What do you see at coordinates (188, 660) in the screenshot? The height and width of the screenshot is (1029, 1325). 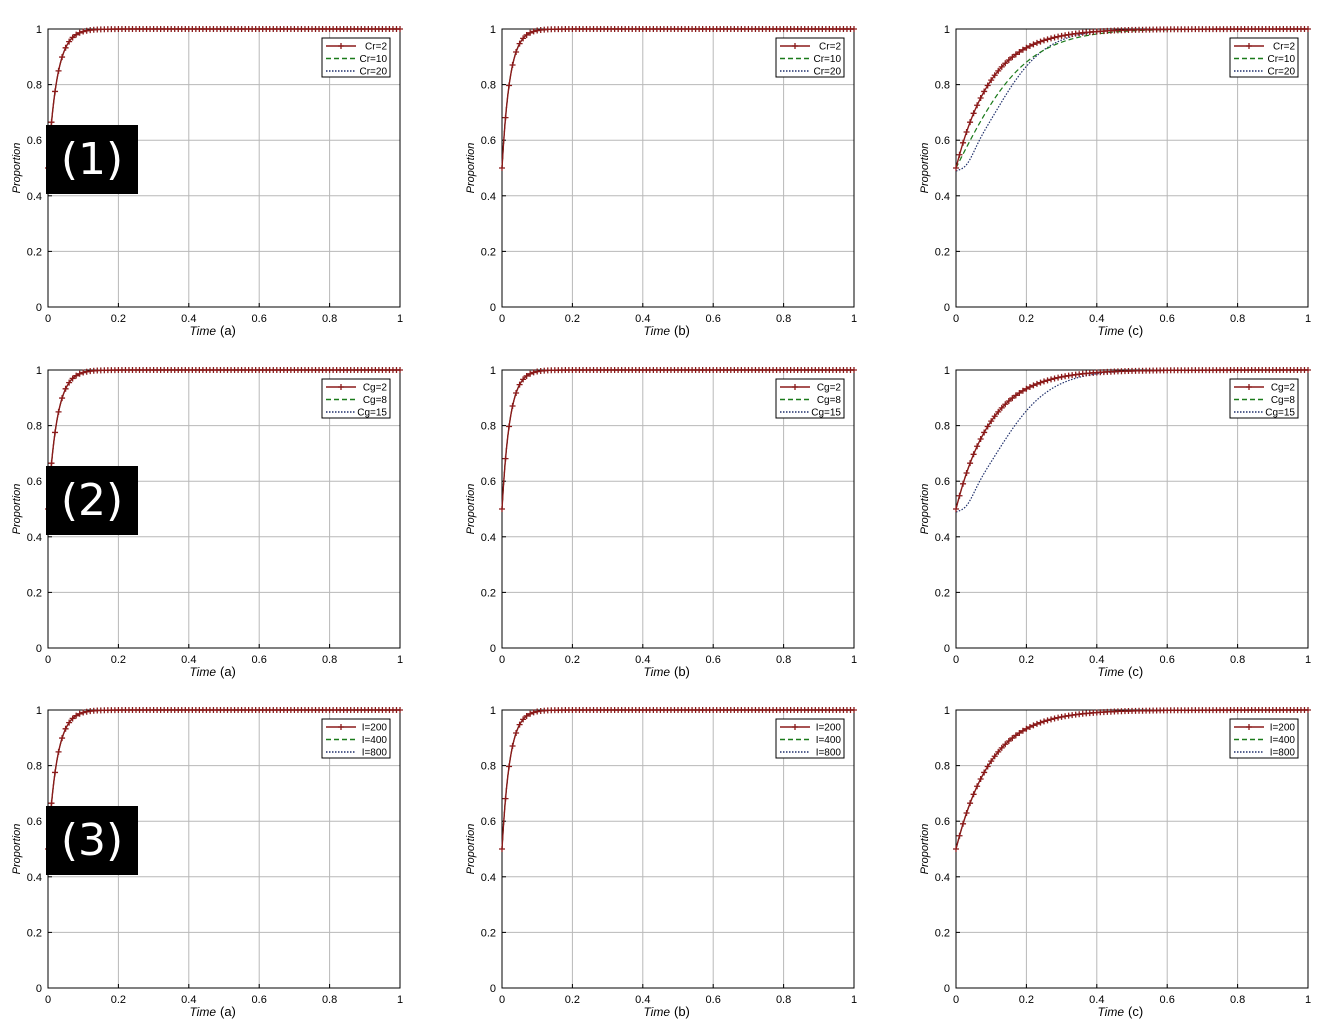 I see `x-tick-label: 0.4` at bounding box center [188, 660].